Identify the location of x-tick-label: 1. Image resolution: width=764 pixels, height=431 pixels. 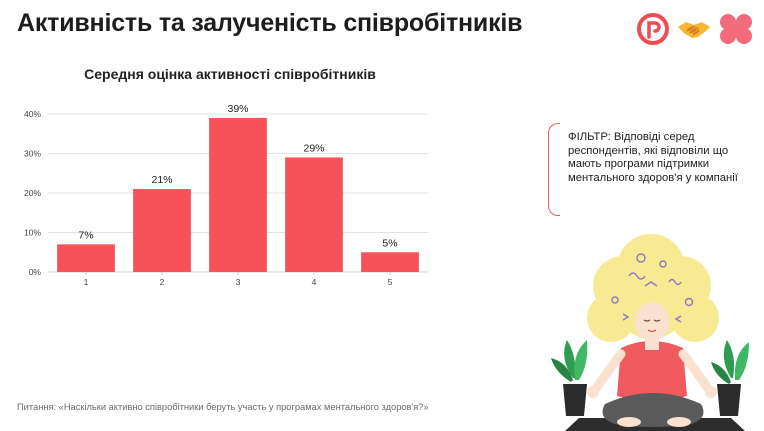
(86, 282).